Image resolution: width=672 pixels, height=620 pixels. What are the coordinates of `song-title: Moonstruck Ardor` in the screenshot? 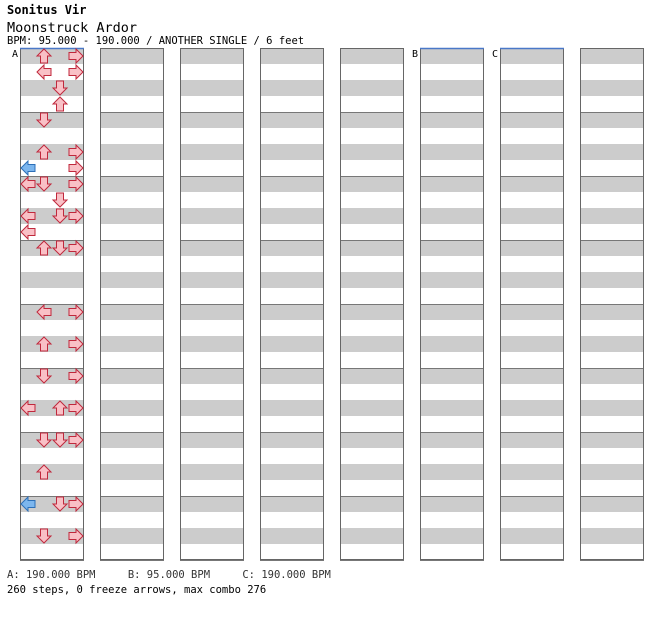 It's located at (72, 28).